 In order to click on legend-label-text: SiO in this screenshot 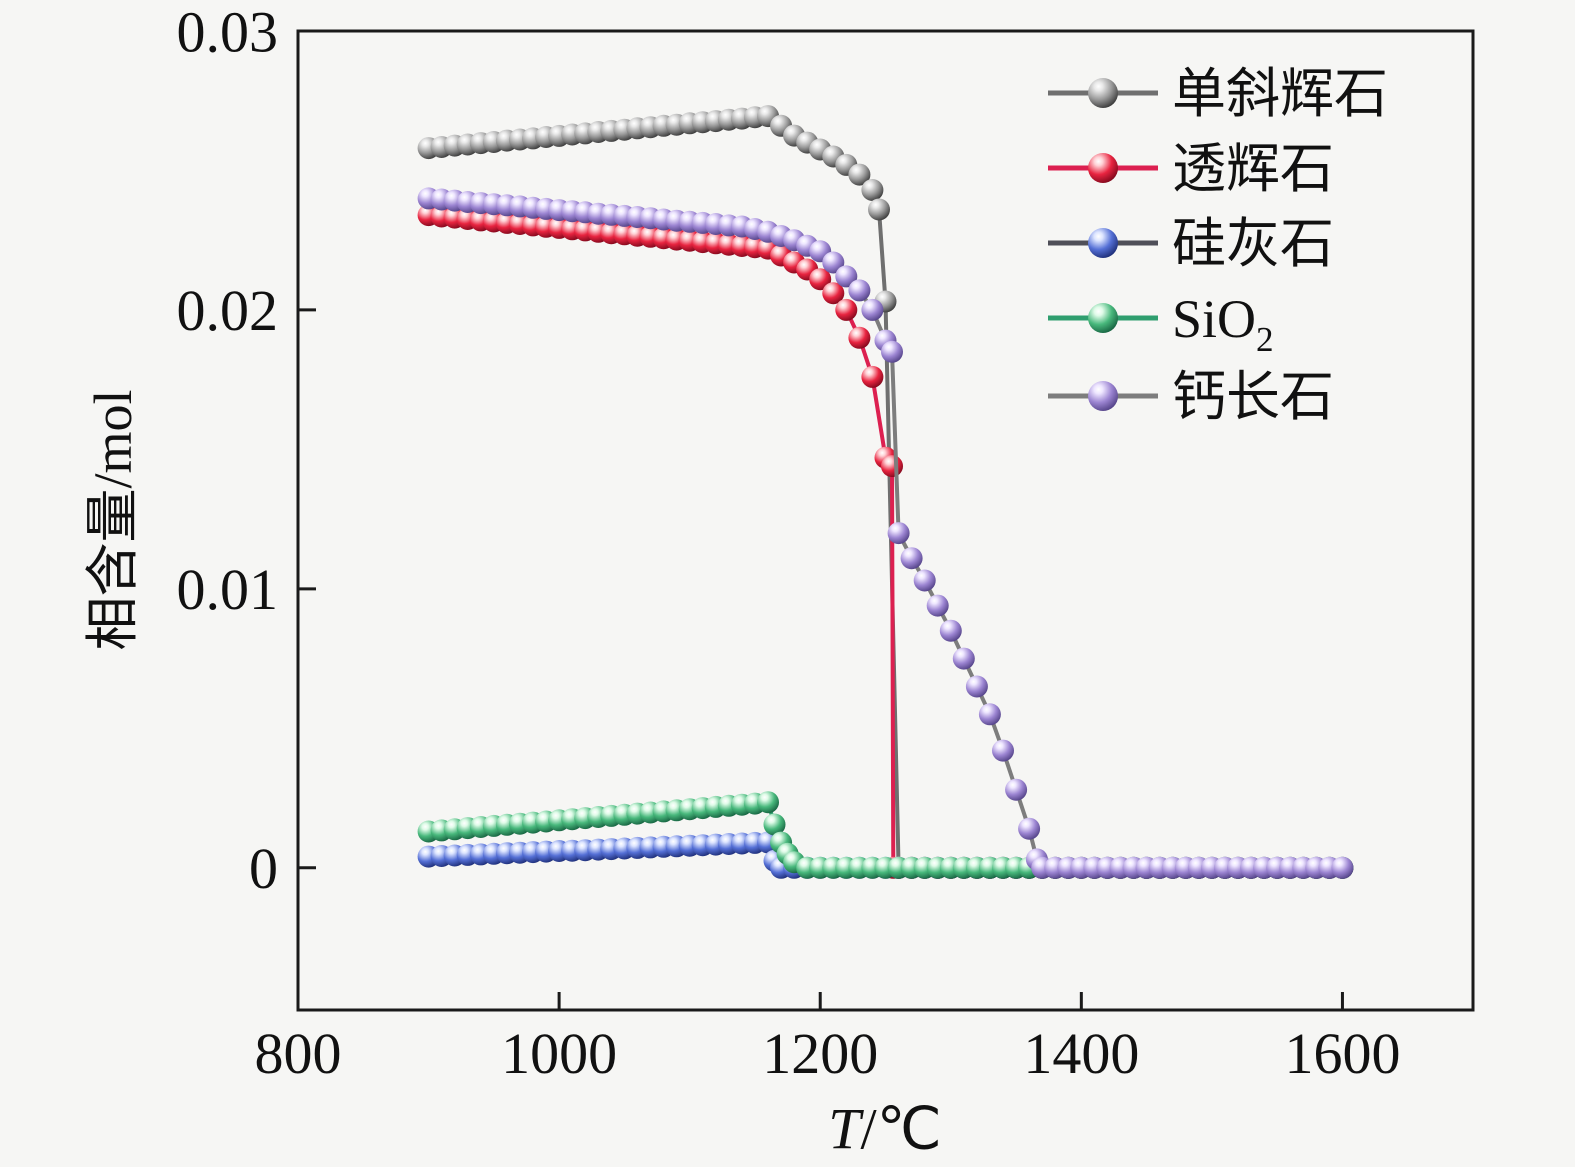, I will do `click(1214, 319)`.